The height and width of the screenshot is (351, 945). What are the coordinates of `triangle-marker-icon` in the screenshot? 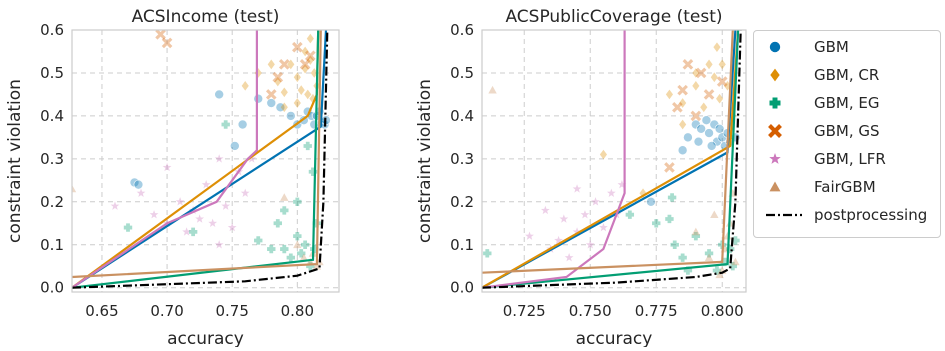 It's located at (775, 186).